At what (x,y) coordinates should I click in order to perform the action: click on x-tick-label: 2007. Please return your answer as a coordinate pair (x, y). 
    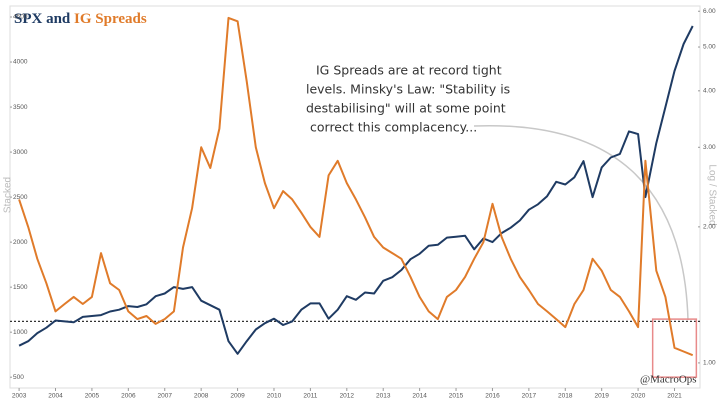
    Looking at the image, I should click on (165, 396).